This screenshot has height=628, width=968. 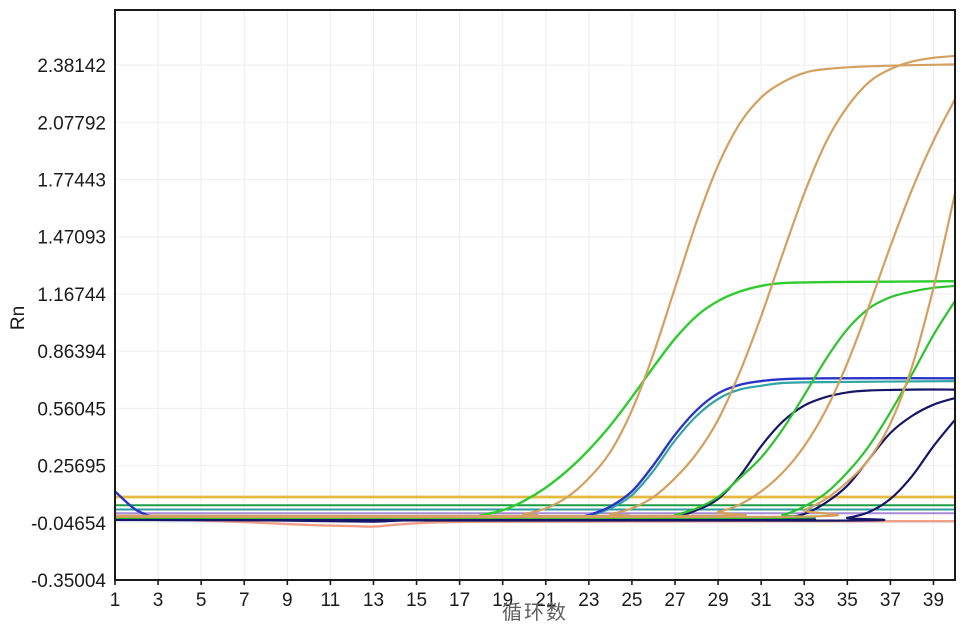 What do you see at coordinates (502, 600) in the screenshot?
I see `x-tick-label: 19` at bounding box center [502, 600].